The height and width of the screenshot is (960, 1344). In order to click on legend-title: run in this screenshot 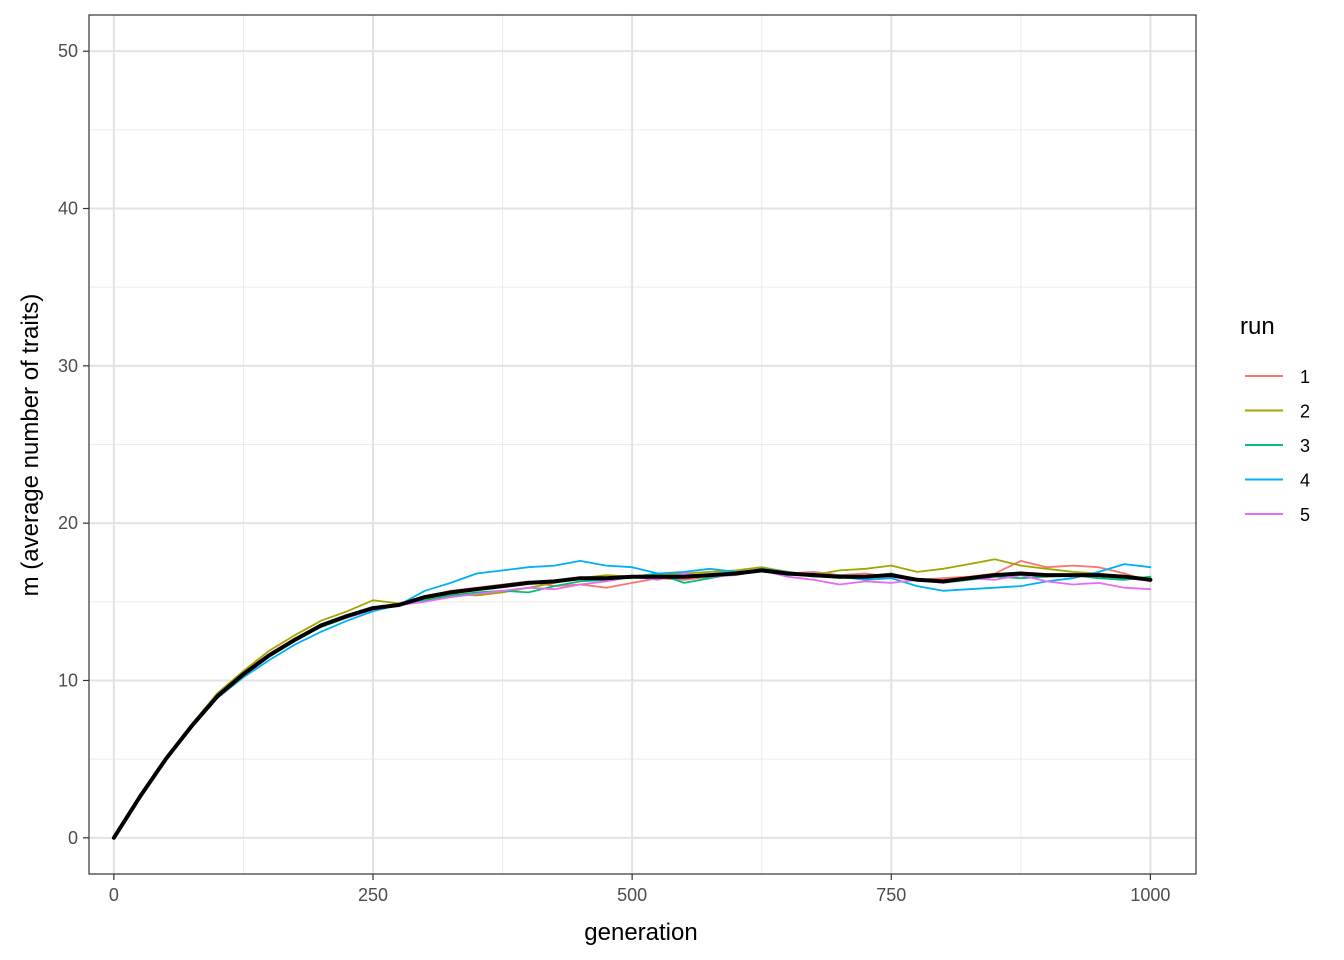, I will do `click(1257, 326)`.